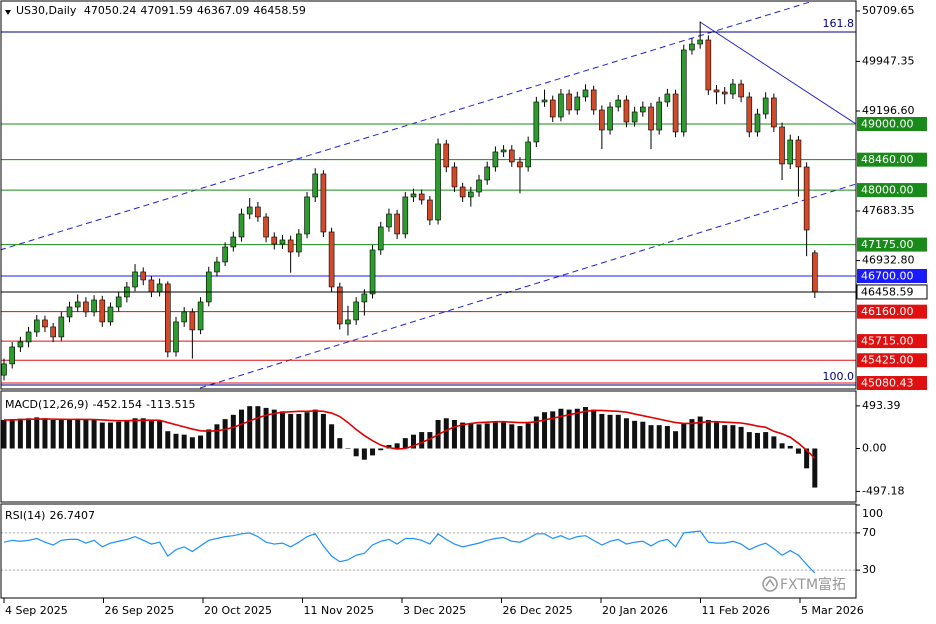 This screenshot has height=624, width=936. Describe the element at coordinates (888, 260) in the screenshot. I see `y-tick-label: 46932.80` at that location.